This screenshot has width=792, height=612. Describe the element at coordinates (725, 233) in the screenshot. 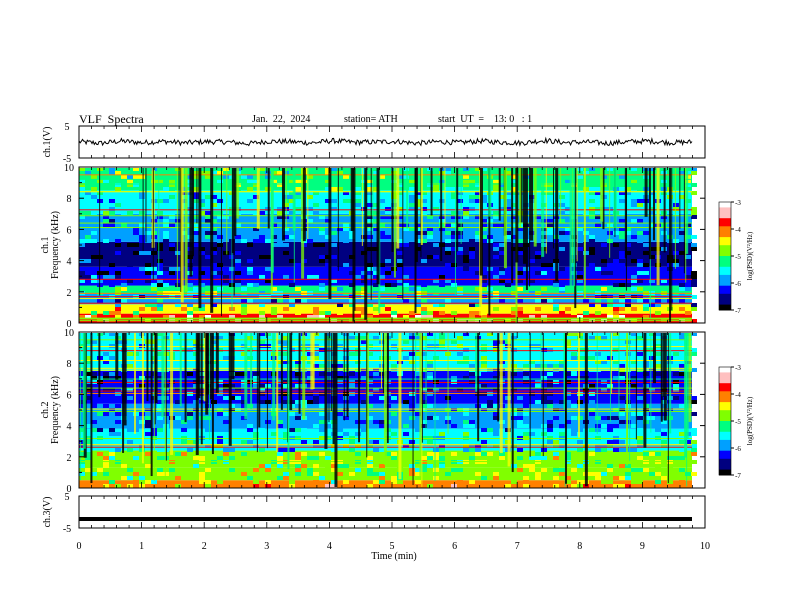

I see `ch1-spectrogram-colorbar-segment` at that location.